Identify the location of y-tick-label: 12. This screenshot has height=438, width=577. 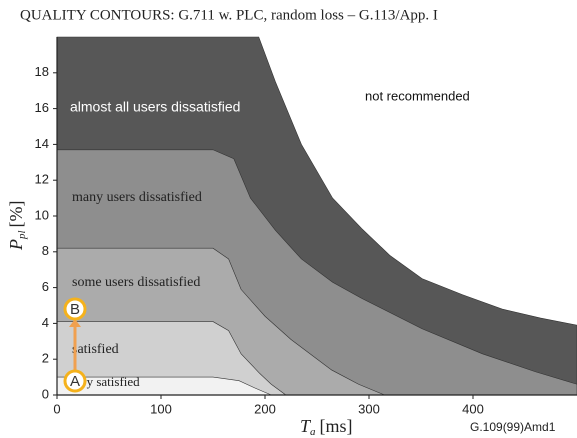
(42, 179).